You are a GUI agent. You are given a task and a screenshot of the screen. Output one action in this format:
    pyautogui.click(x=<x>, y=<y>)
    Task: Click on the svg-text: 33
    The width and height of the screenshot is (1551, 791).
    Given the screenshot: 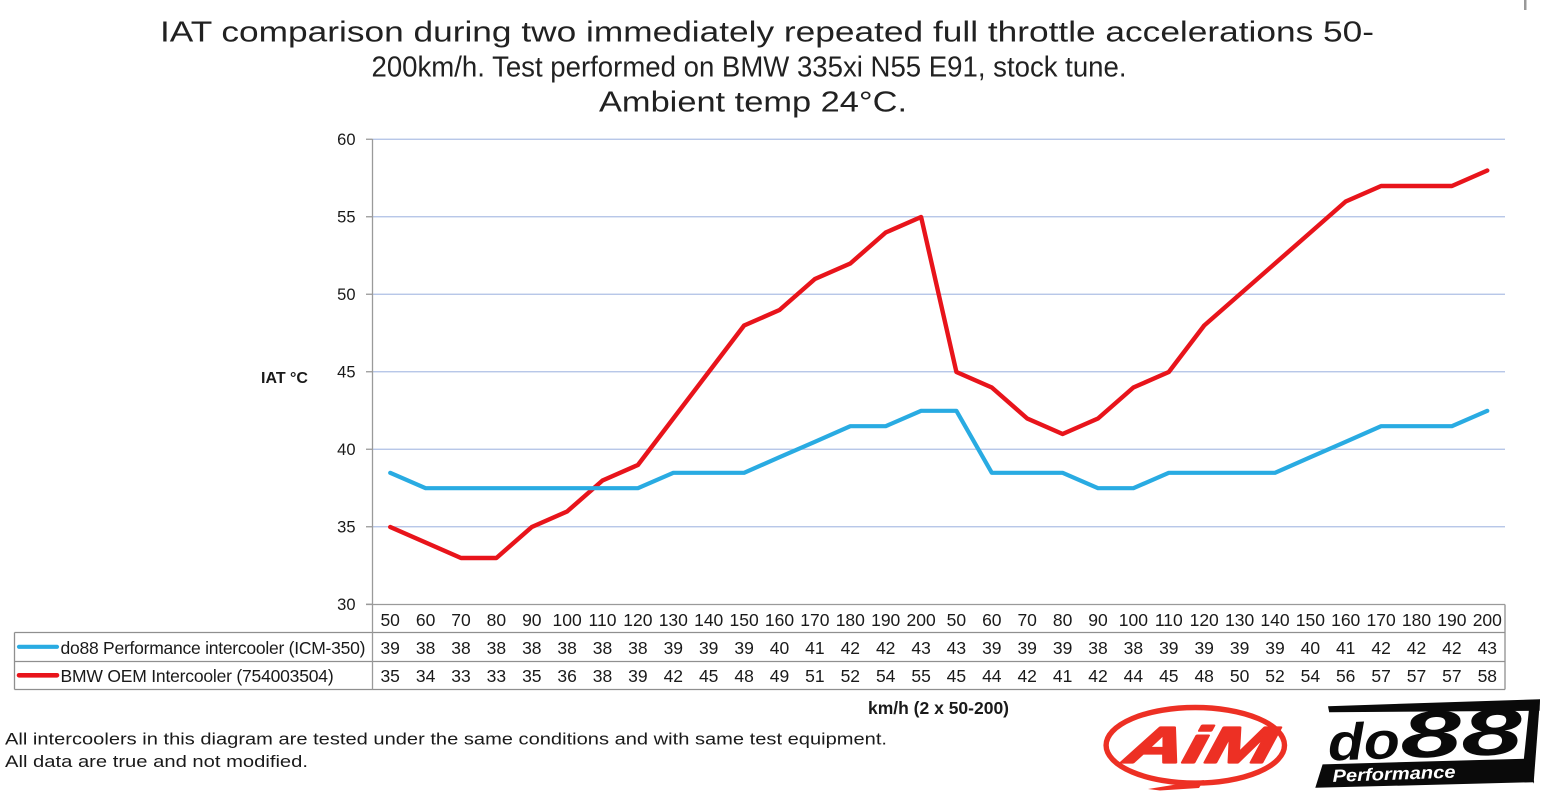 What is the action you would take?
    pyautogui.click(x=460, y=676)
    